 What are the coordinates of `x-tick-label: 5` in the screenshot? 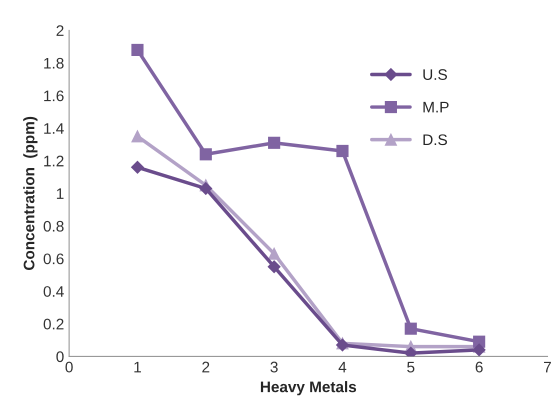 It's located at (410, 367).